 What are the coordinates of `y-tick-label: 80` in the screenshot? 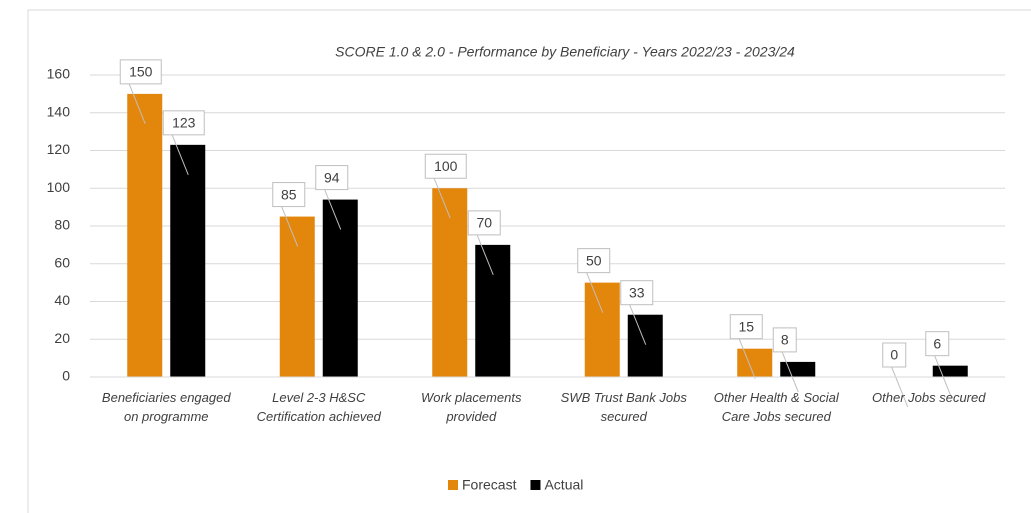 It's located at (62, 225).